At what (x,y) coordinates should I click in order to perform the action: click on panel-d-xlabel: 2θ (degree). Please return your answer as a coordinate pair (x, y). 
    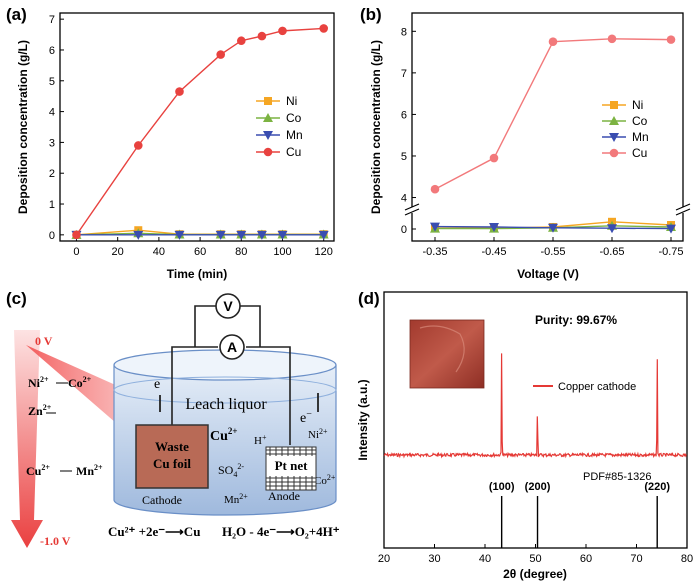
    Looking at the image, I should click on (535, 574).